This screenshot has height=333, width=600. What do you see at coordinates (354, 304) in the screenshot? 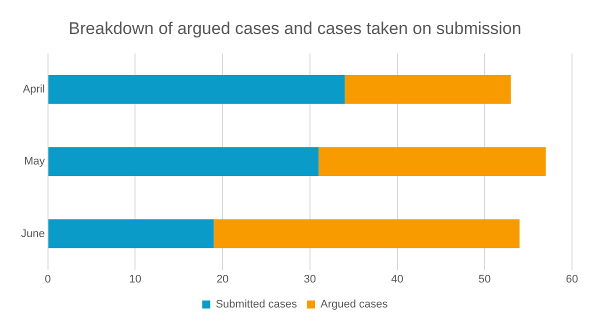
I see `legend-label: Argued cases` at bounding box center [354, 304].